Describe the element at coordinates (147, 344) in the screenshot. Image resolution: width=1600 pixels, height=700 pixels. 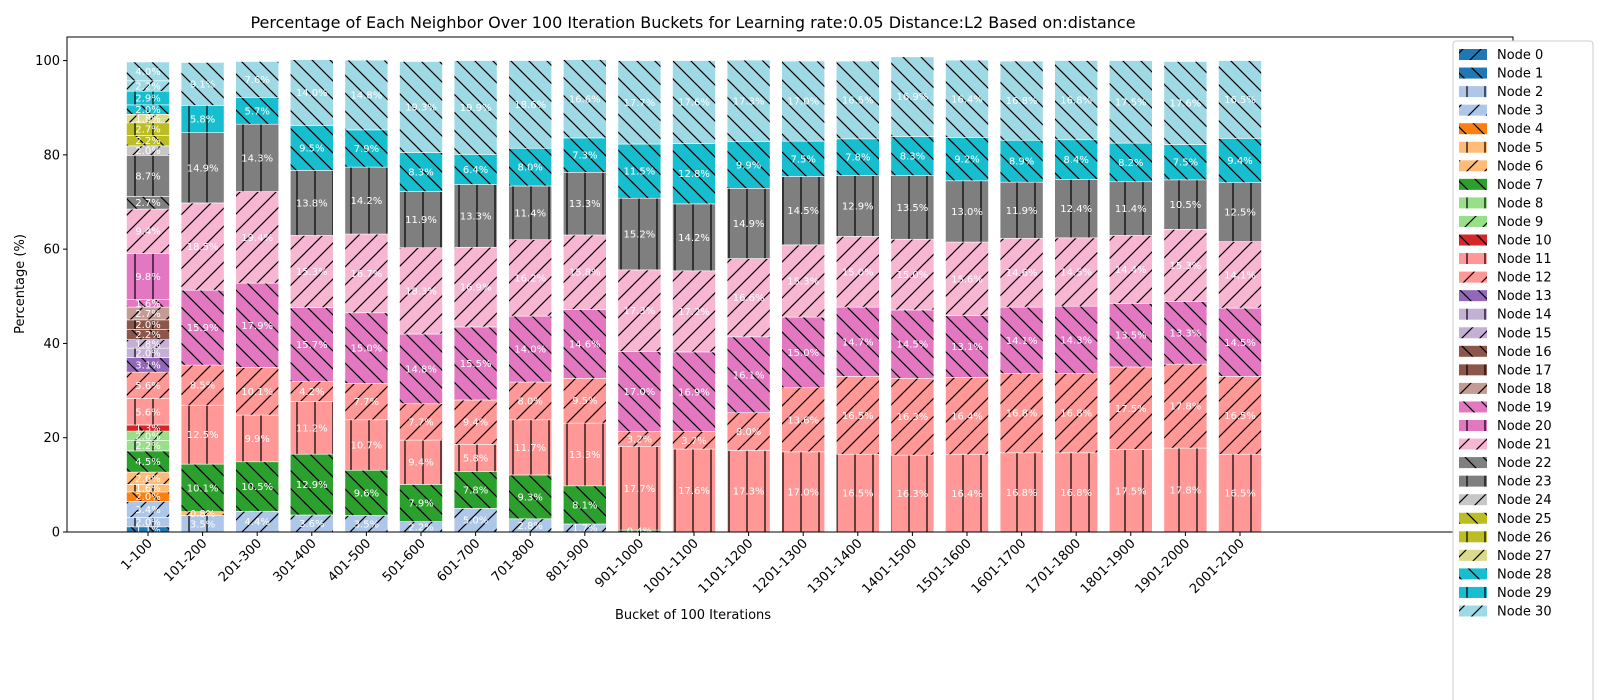
I see `segment-label: 1.8%` at that location.